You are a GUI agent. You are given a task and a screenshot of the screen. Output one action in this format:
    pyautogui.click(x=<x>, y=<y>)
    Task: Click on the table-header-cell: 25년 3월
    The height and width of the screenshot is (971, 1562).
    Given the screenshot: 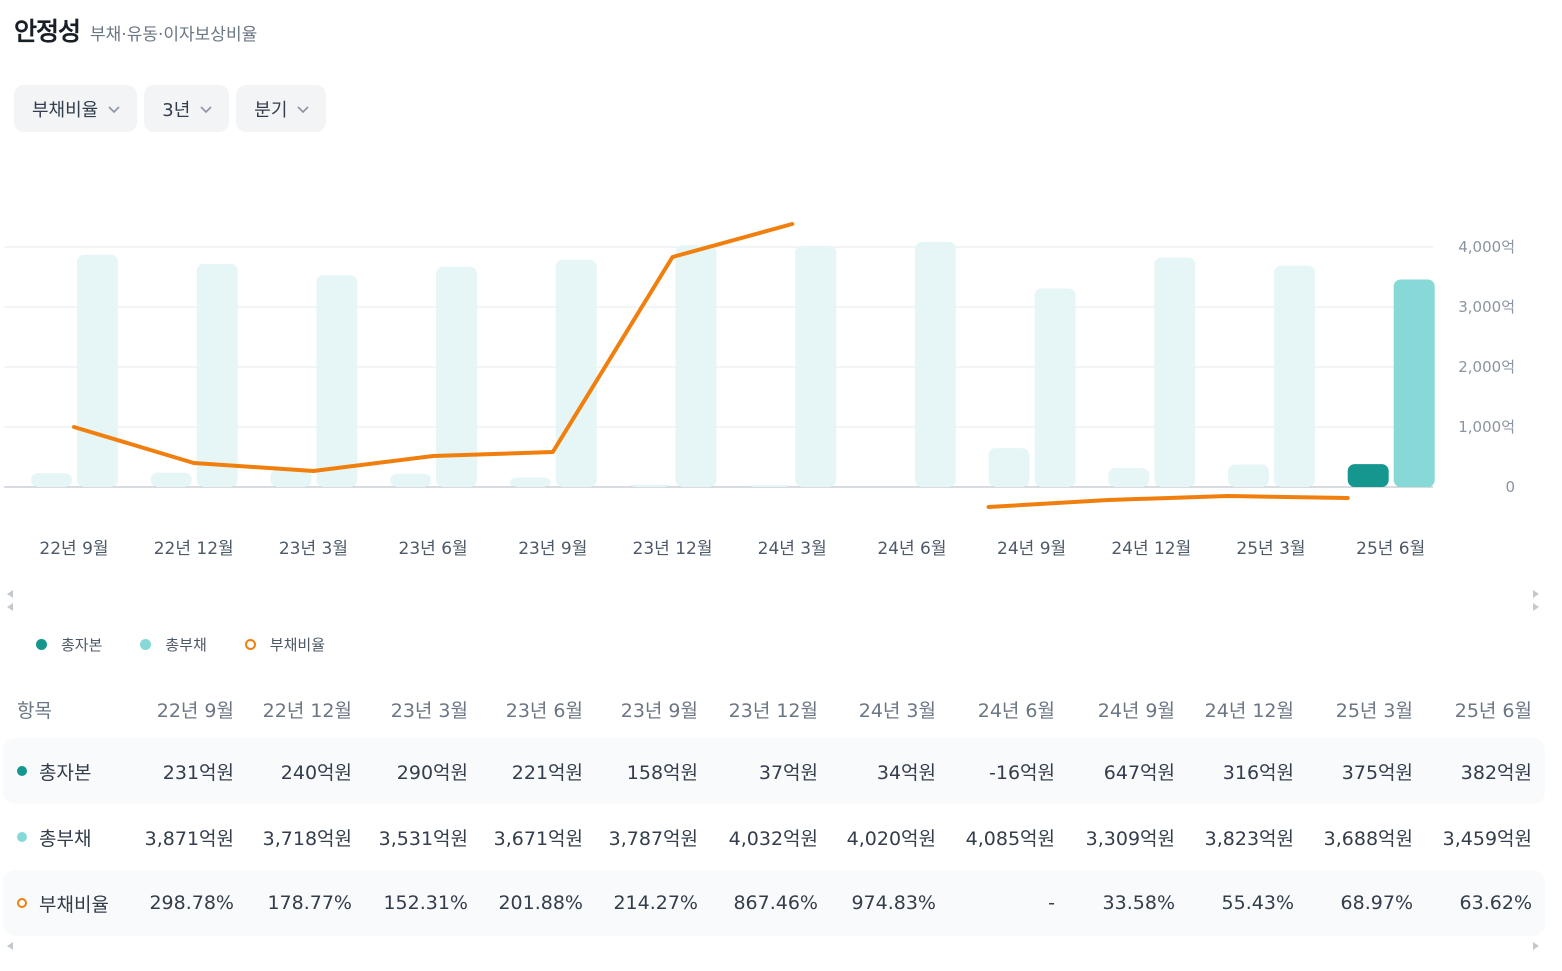 What is the action you would take?
    pyautogui.click(x=1374, y=710)
    